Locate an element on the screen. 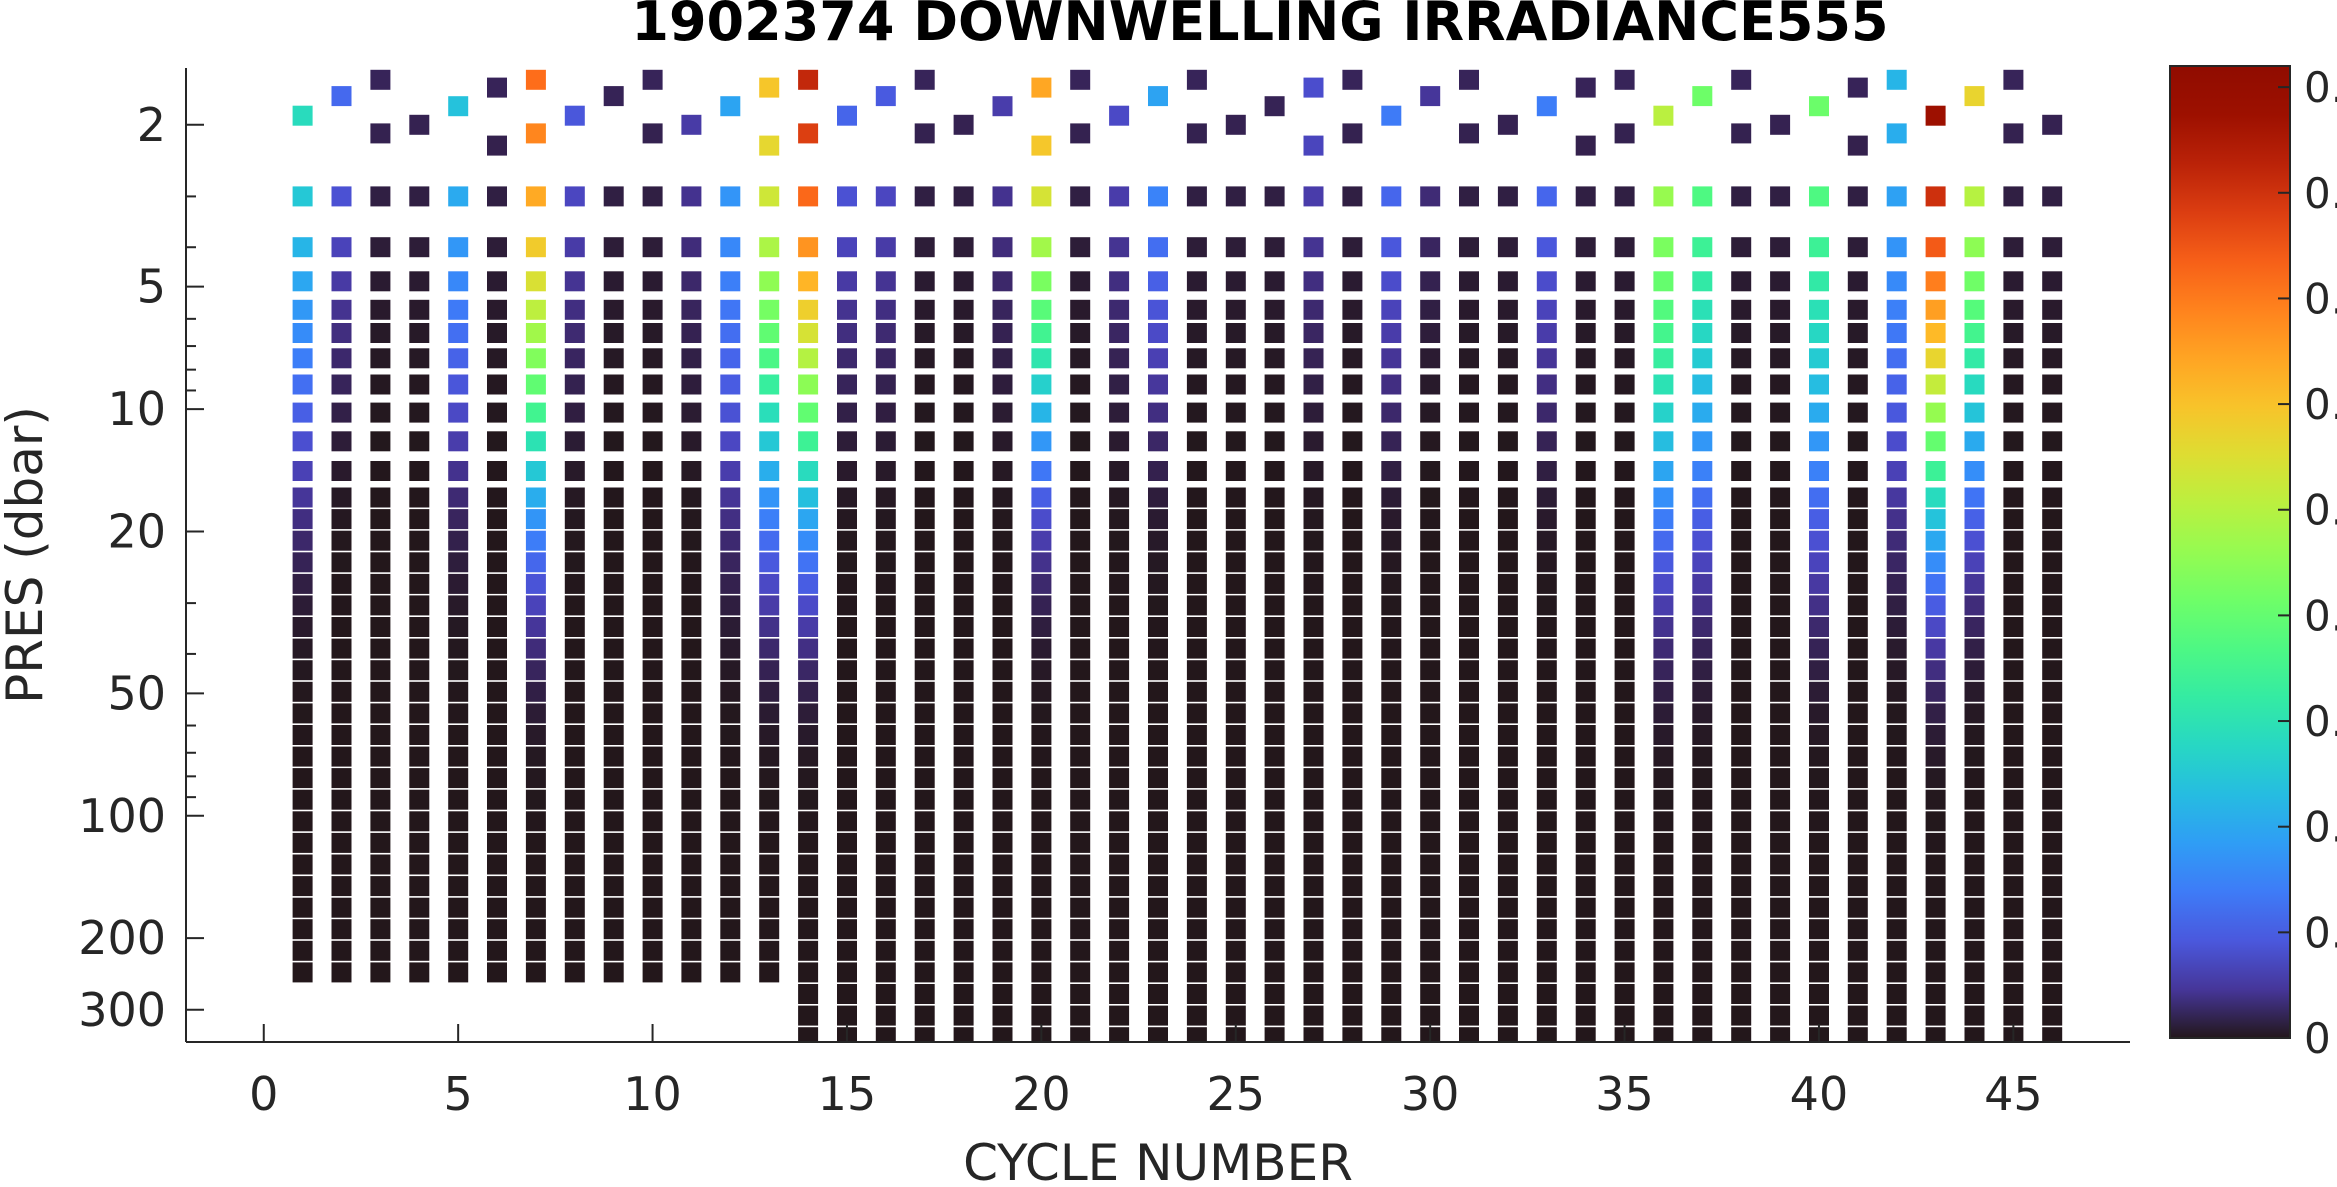  x-tick-label: 5 is located at coordinates (458, 1094).